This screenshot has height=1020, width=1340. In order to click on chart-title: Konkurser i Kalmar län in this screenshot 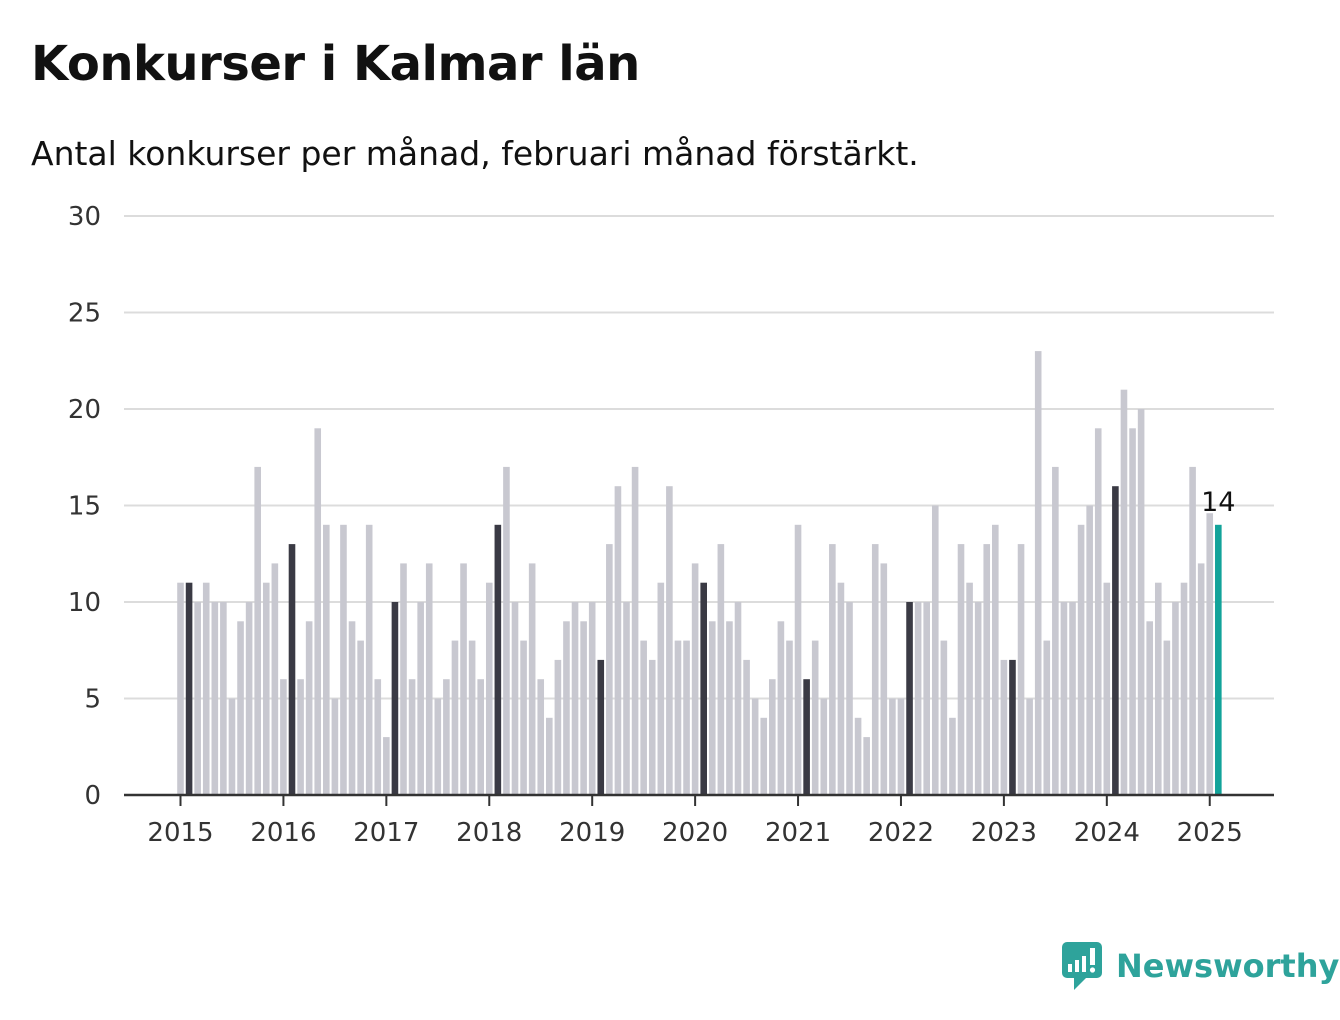, I will do `click(335, 64)`.